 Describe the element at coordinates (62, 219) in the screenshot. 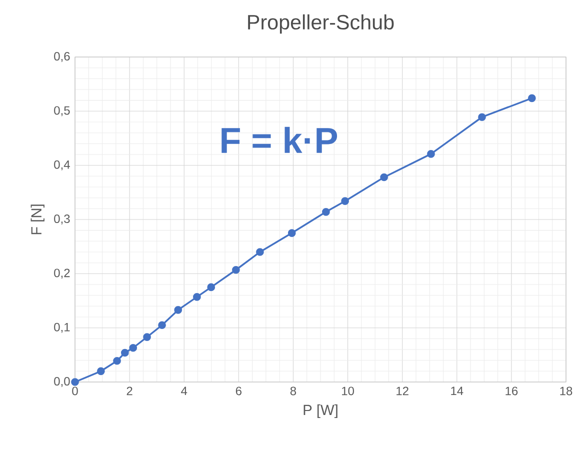

I see `y-tick-label: 0,3` at that location.